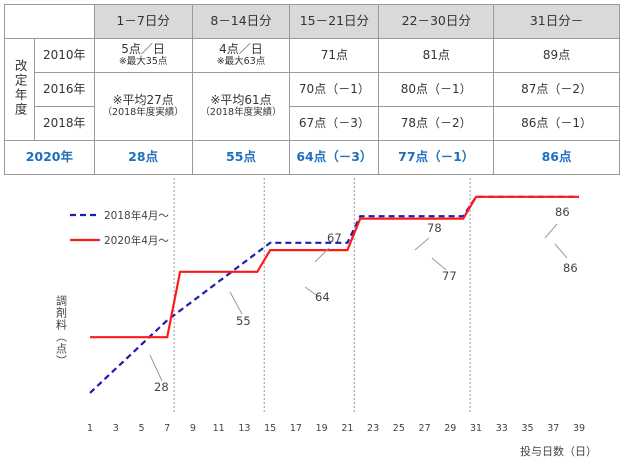  What do you see at coordinates (476, 428) in the screenshot?
I see `x-tick-label: 31` at bounding box center [476, 428].